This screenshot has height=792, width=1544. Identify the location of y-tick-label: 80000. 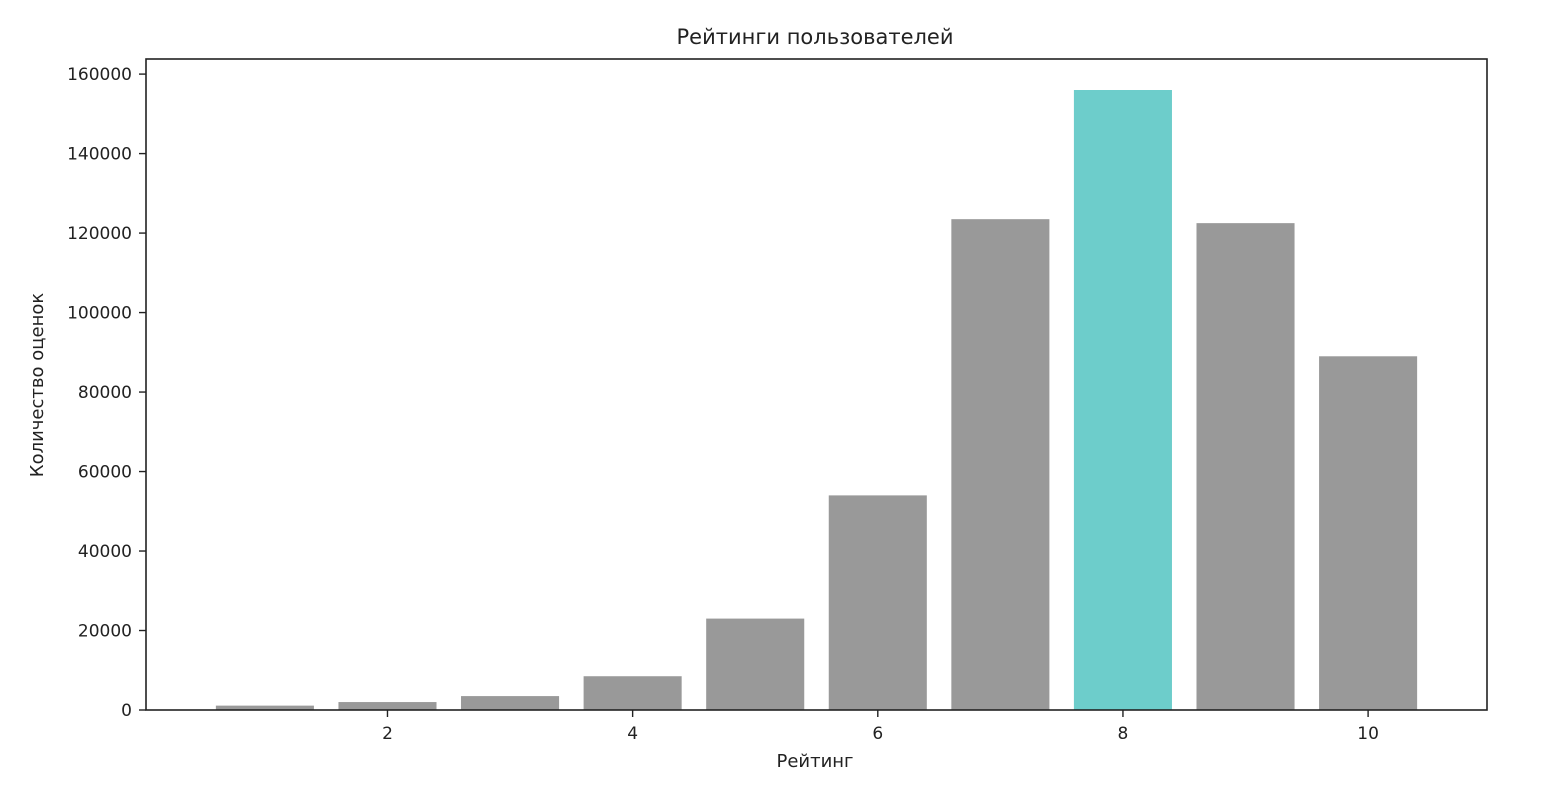
(105, 393).